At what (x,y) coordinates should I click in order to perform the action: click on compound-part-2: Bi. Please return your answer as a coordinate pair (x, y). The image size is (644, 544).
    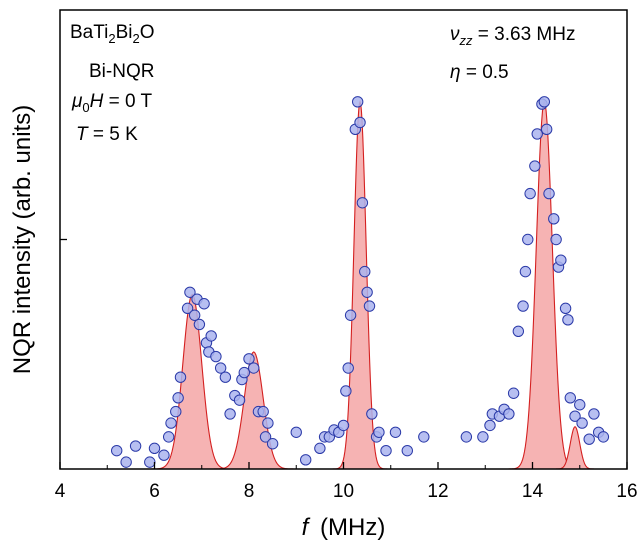
    Looking at the image, I should click on (124, 32).